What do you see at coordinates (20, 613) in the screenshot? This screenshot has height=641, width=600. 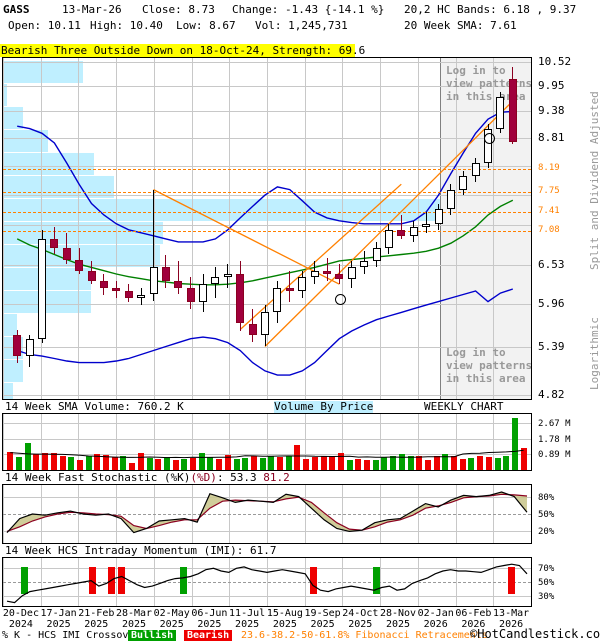 I see `date-axis-day: 20-Dec` at bounding box center [20, 613].